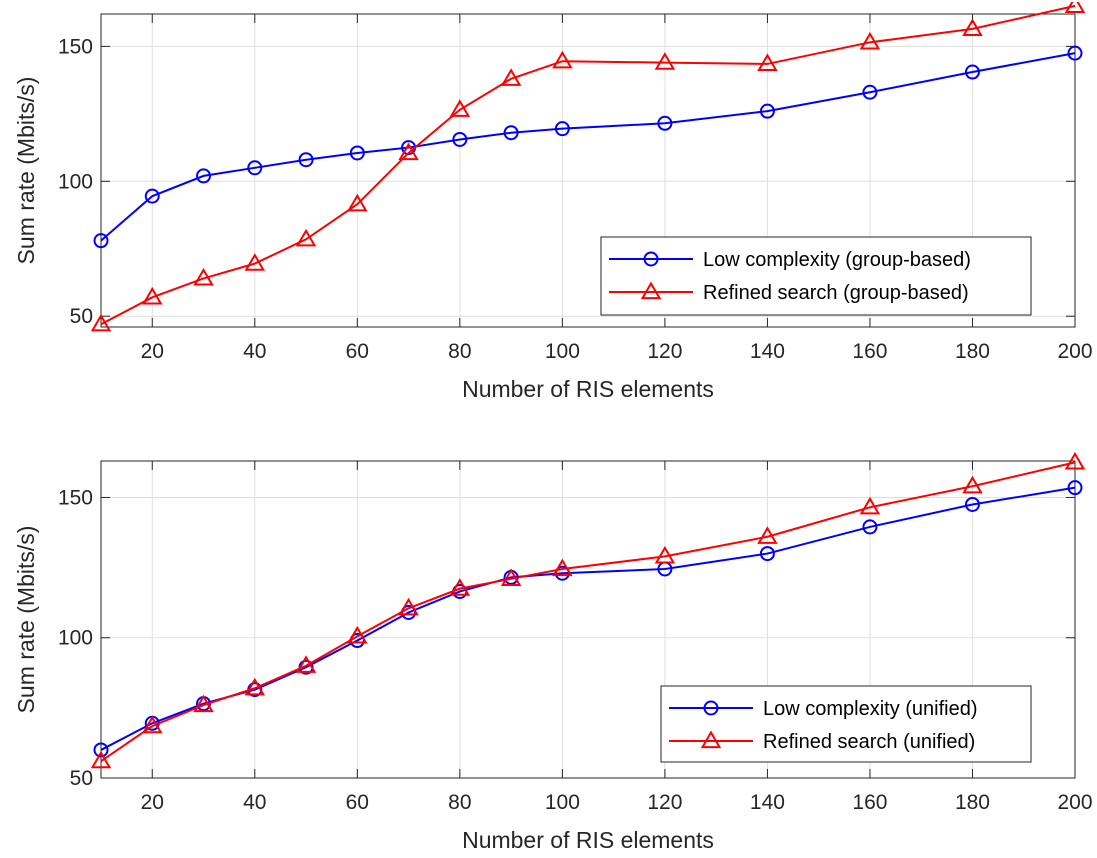 This screenshot has width=1097, height=858. Describe the element at coordinates (836, 293) in the screenshot. I see `legend-label: Refined search (group-based)` at that location.